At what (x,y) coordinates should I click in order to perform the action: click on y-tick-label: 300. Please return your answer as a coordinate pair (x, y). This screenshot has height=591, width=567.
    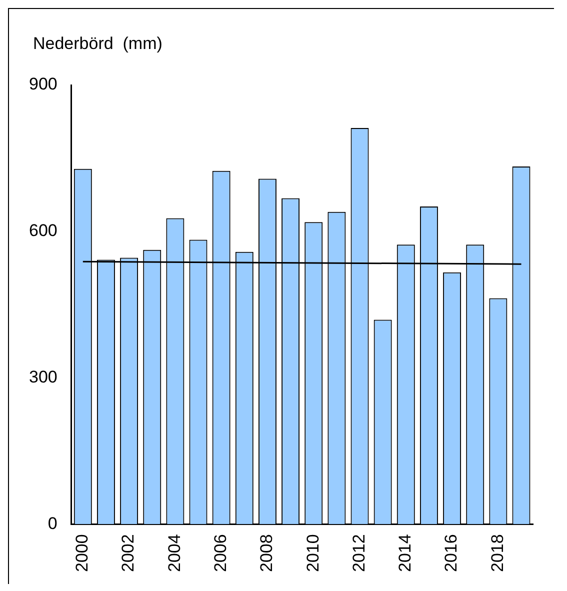
    Looking at the image, I should click on (43, 376).